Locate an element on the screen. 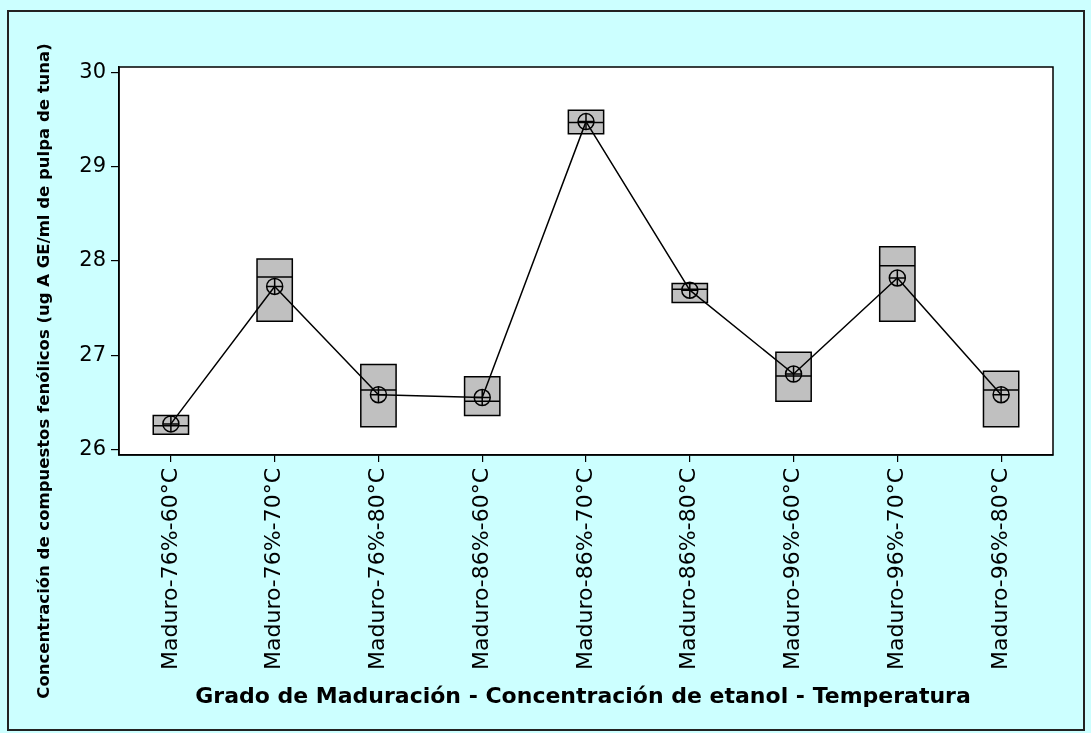 This screenshot has height=733, width=1091. x-tick-label: Maduro-76%-80°C is located at coordinates (377, 569).